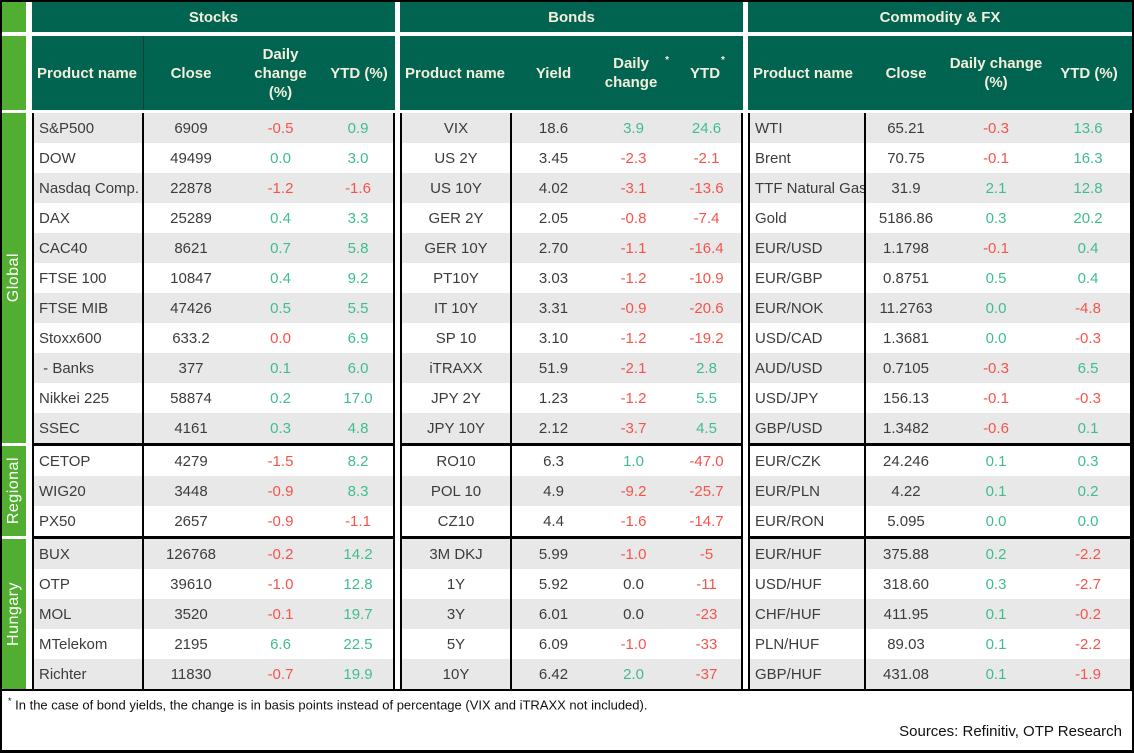 Image resolution: width=1134 pixels, height=753 pixels. Describe the element at coordinates (280, 584) in the screenshot. I see `daily-change-value: -1.0` at that location.